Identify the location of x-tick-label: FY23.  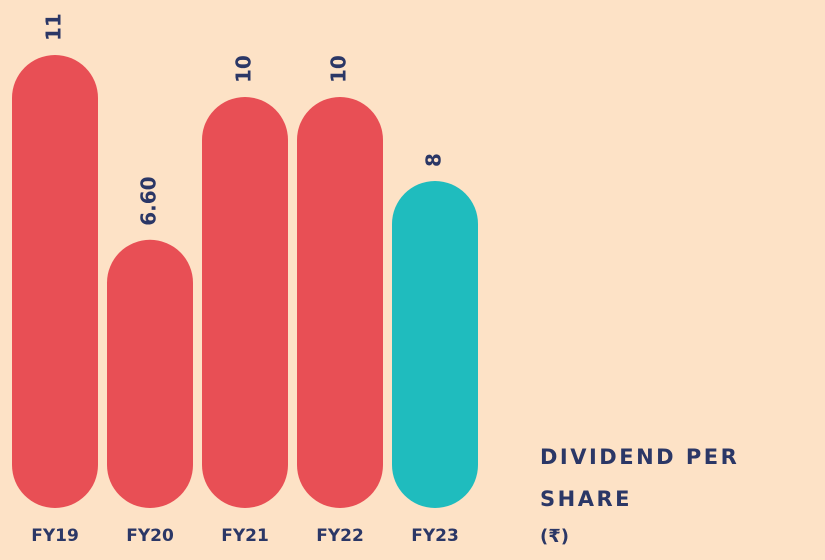
(435, 536).